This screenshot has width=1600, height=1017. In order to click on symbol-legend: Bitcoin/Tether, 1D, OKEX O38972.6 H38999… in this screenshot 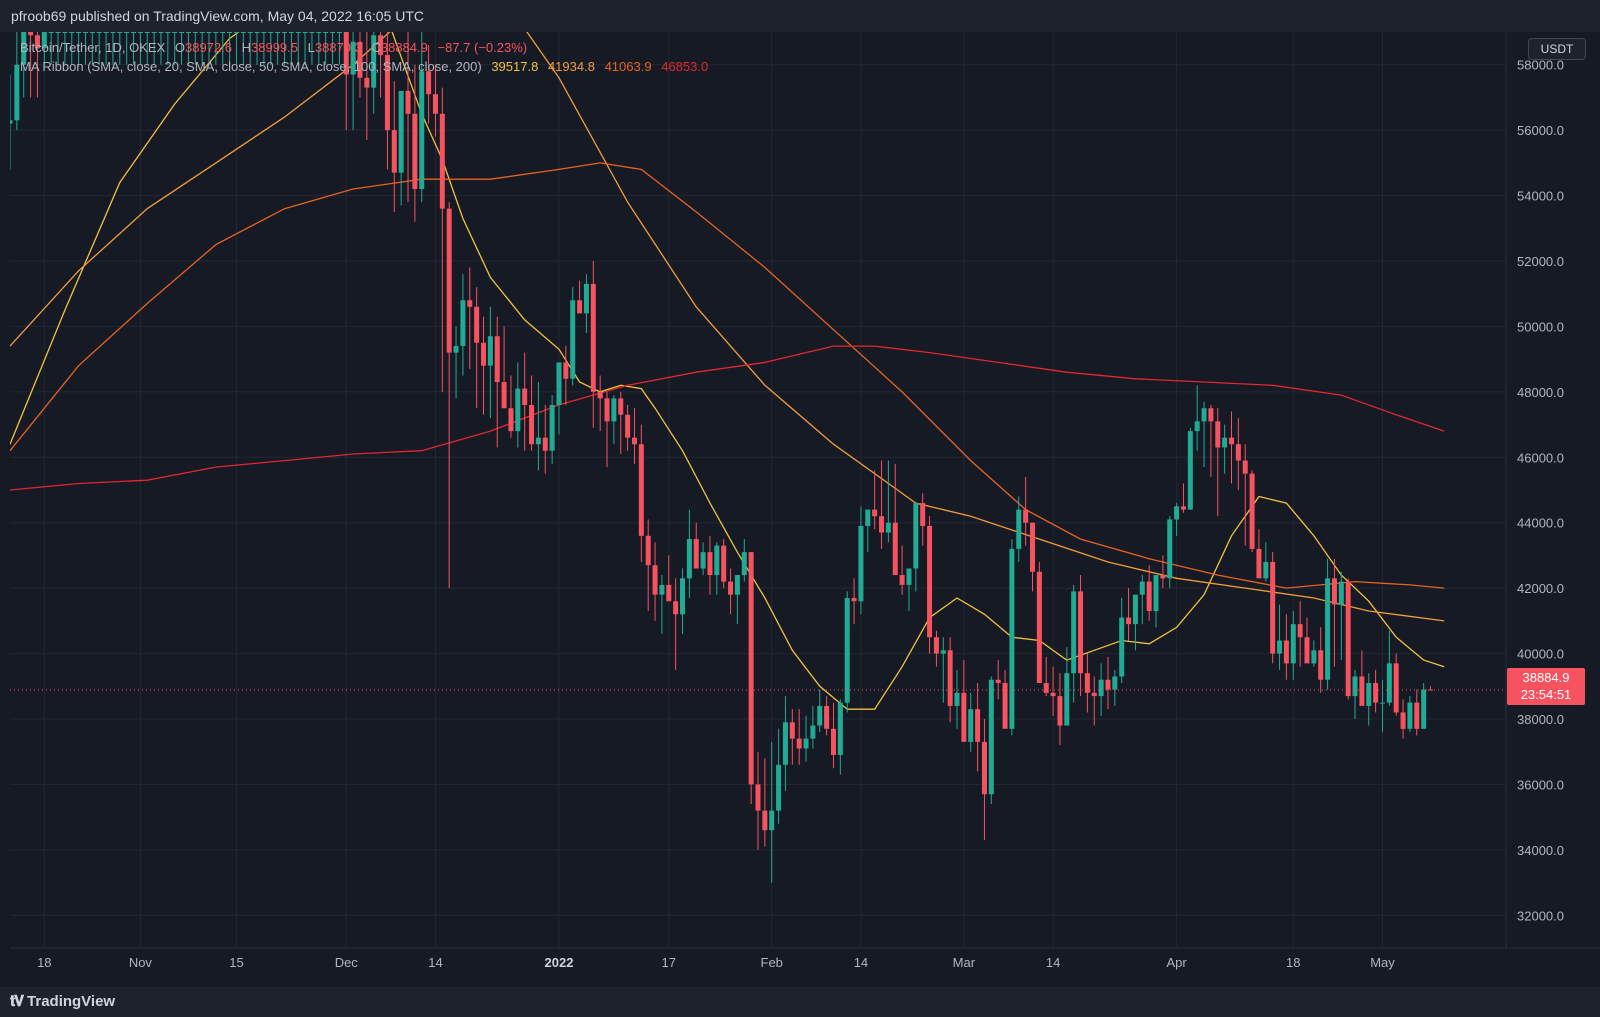, I will do `click(273, 47)`.